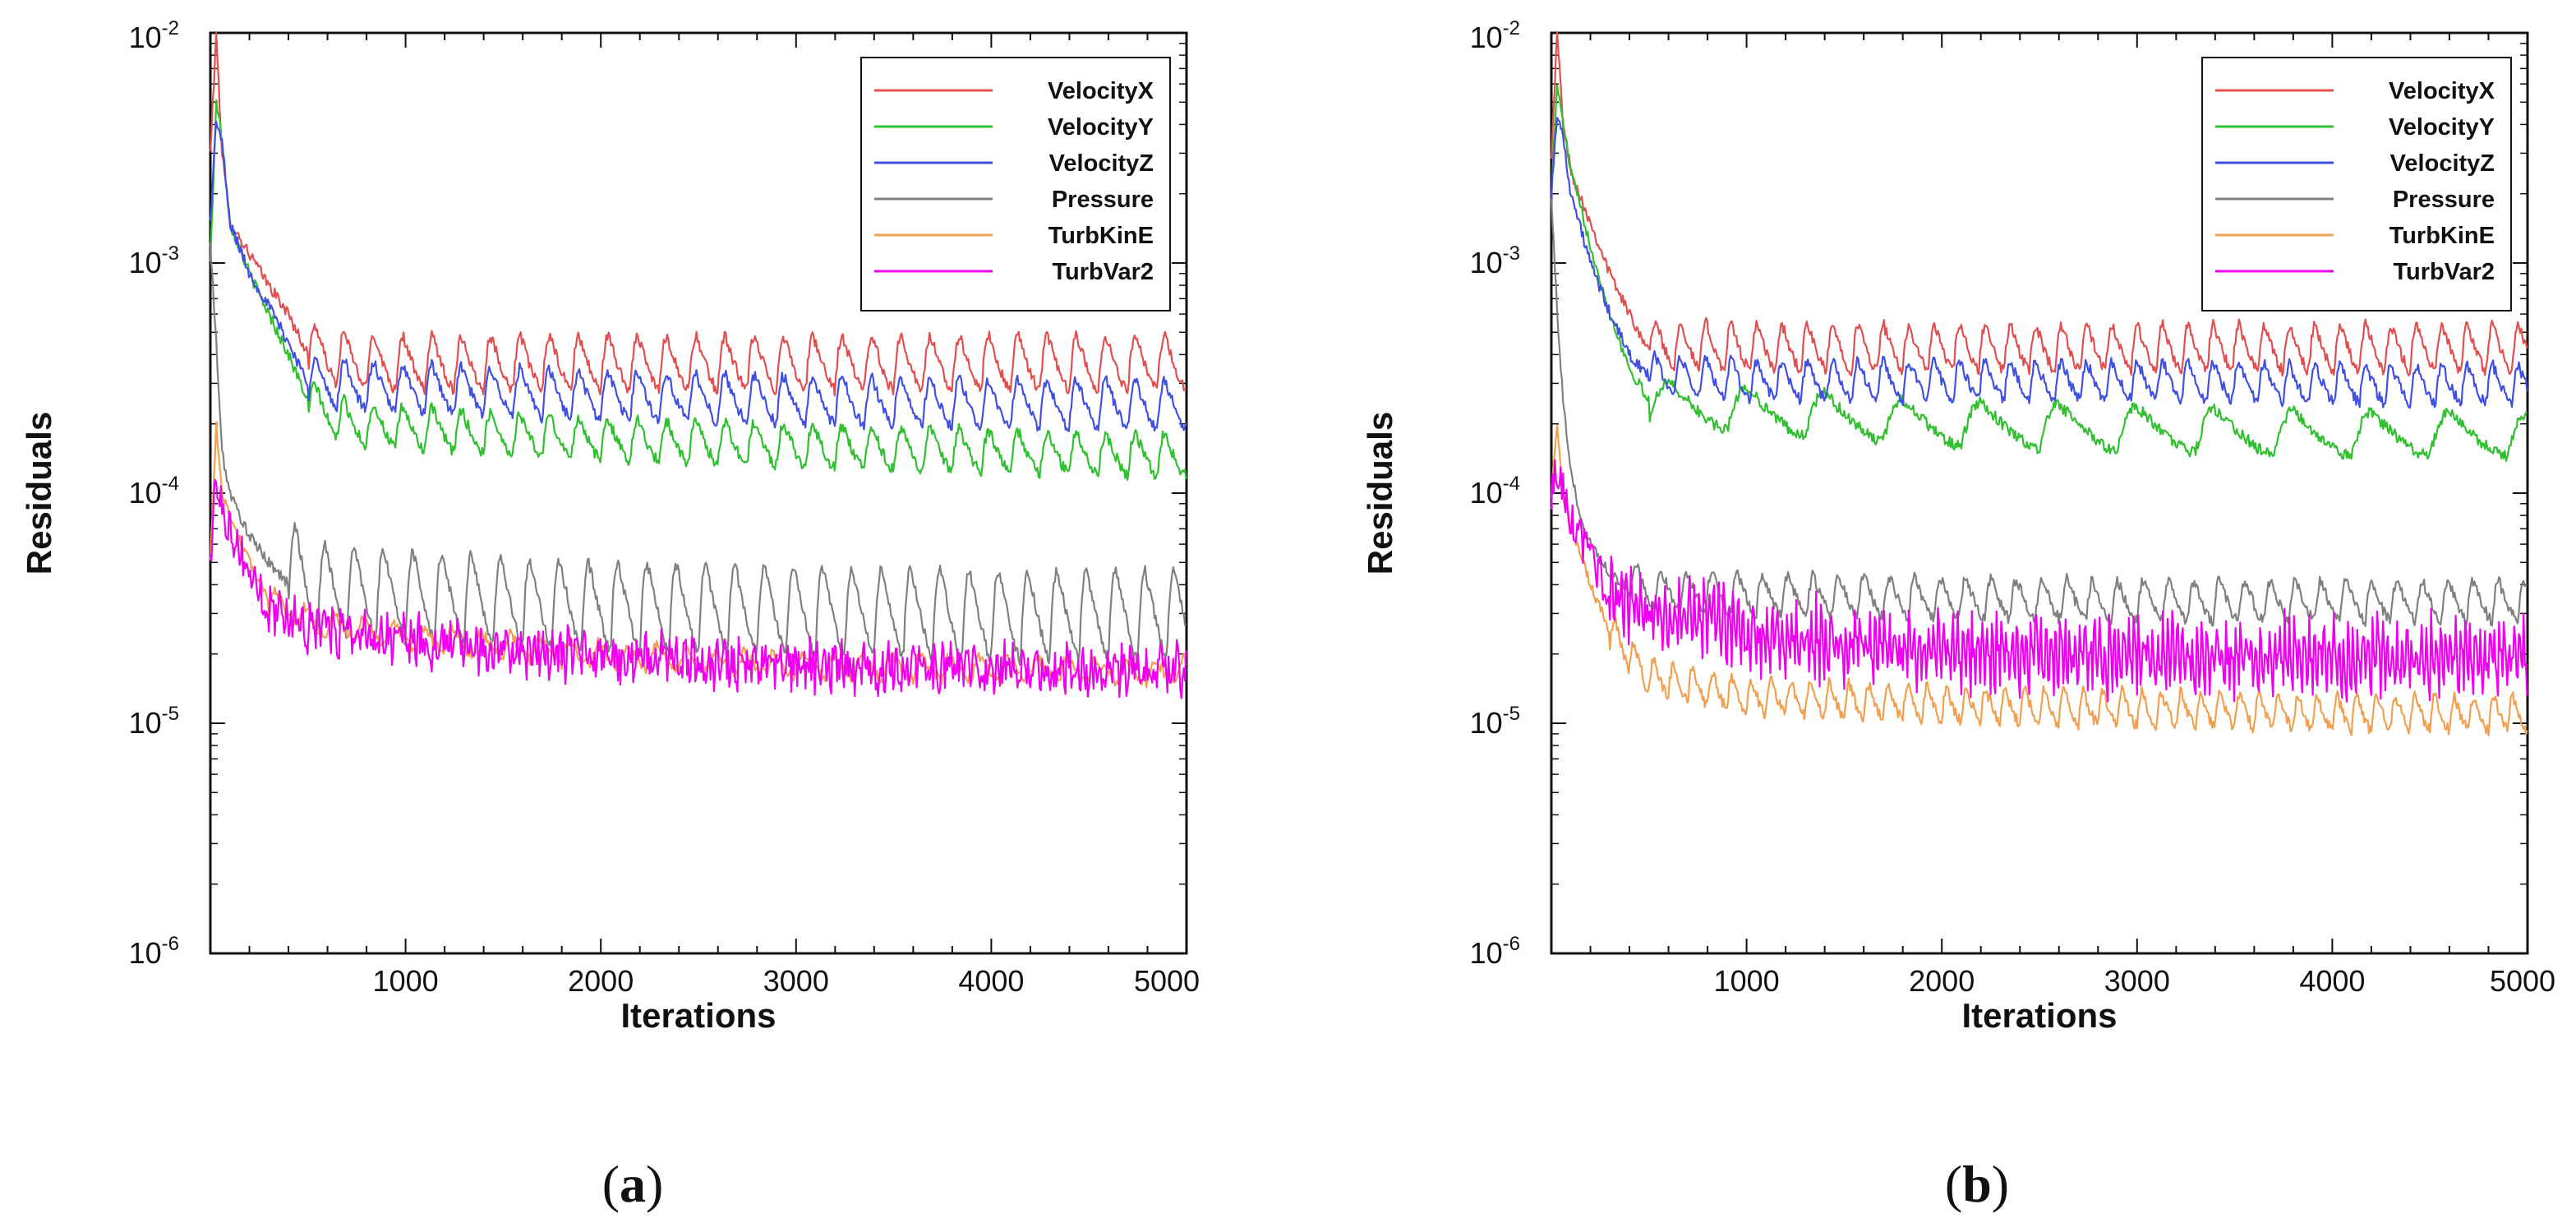  What do you see at coordinates (633, 1184) in the screenshot?
I see `panel-caption: (a)` at bounding box center [633, 1184].